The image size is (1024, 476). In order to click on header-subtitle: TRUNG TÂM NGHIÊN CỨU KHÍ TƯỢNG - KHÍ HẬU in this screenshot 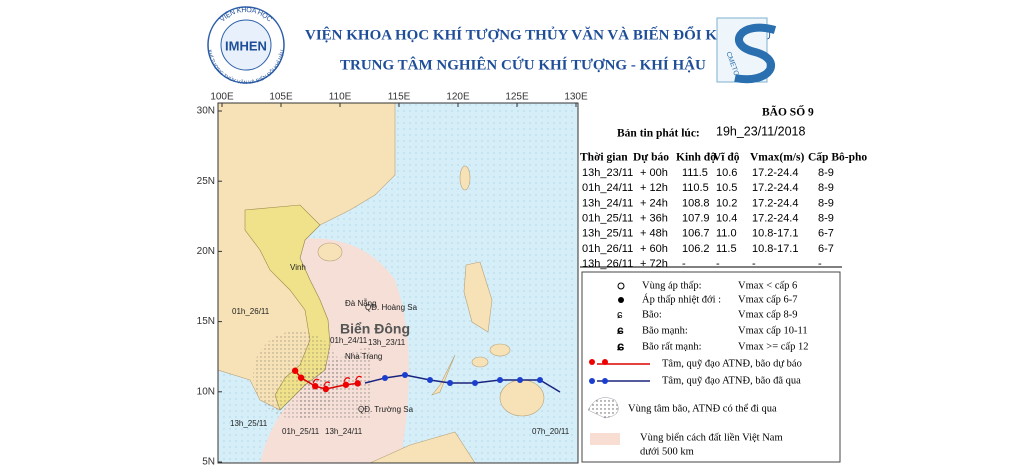, I will do `click(523, 64)`.